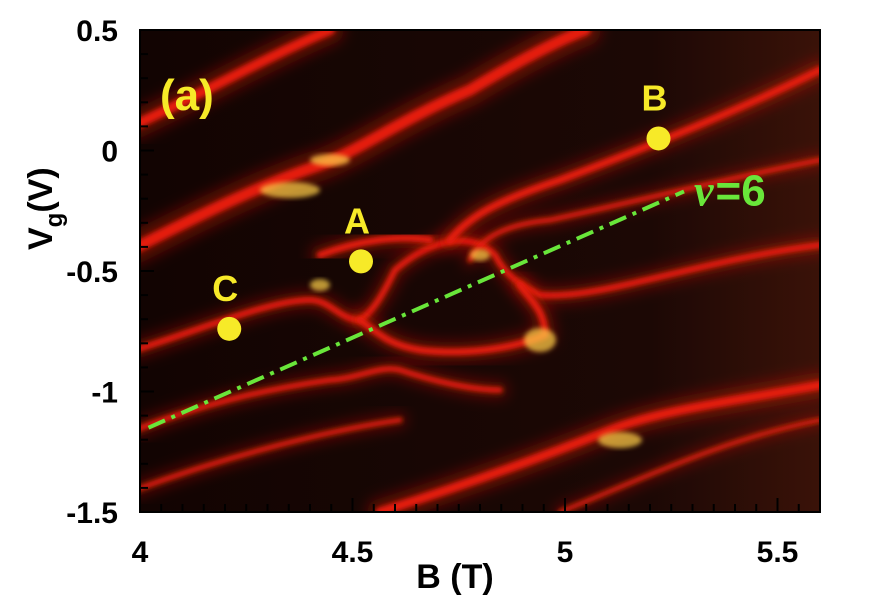  Describe the element at coordinates (704, 190) in the screenshot. I see `nu-symbol: ν` at that location.